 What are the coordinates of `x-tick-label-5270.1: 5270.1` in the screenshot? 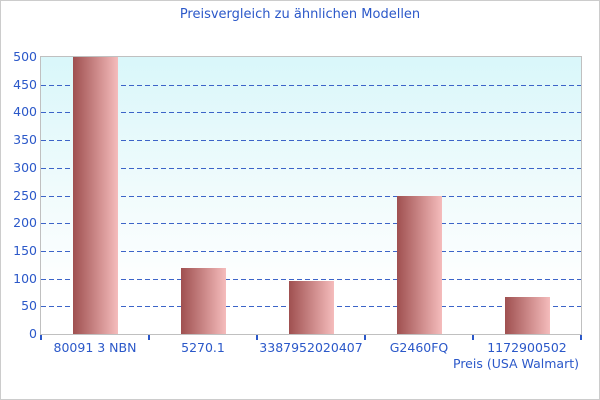 It's located at (203, 347).